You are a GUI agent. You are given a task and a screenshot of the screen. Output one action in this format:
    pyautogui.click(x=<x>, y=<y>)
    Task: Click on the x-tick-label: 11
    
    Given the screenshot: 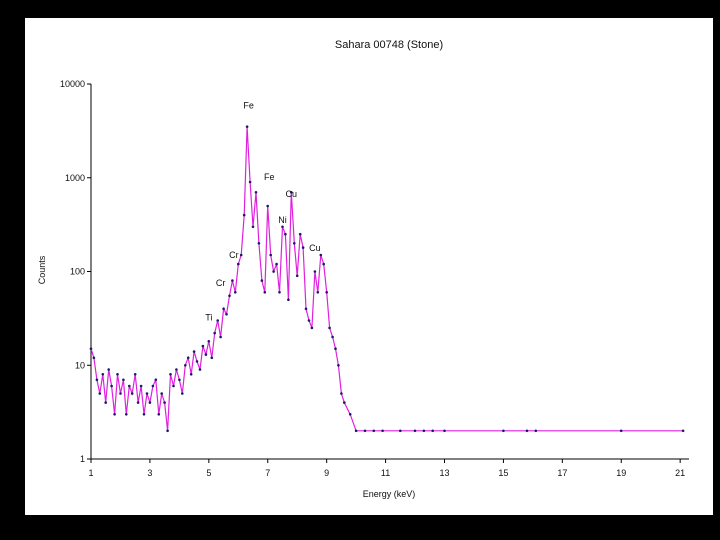 What is the action you would take?
    pyautogui.click(x=385, y=473)
    